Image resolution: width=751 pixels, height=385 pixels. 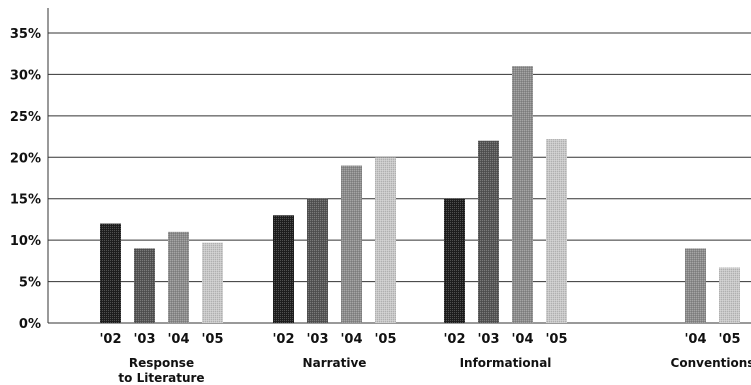 What do you see at coordinates (506, 363) in the screenshot?
I see `group-label: Informational` at bounding box center [506, 363].